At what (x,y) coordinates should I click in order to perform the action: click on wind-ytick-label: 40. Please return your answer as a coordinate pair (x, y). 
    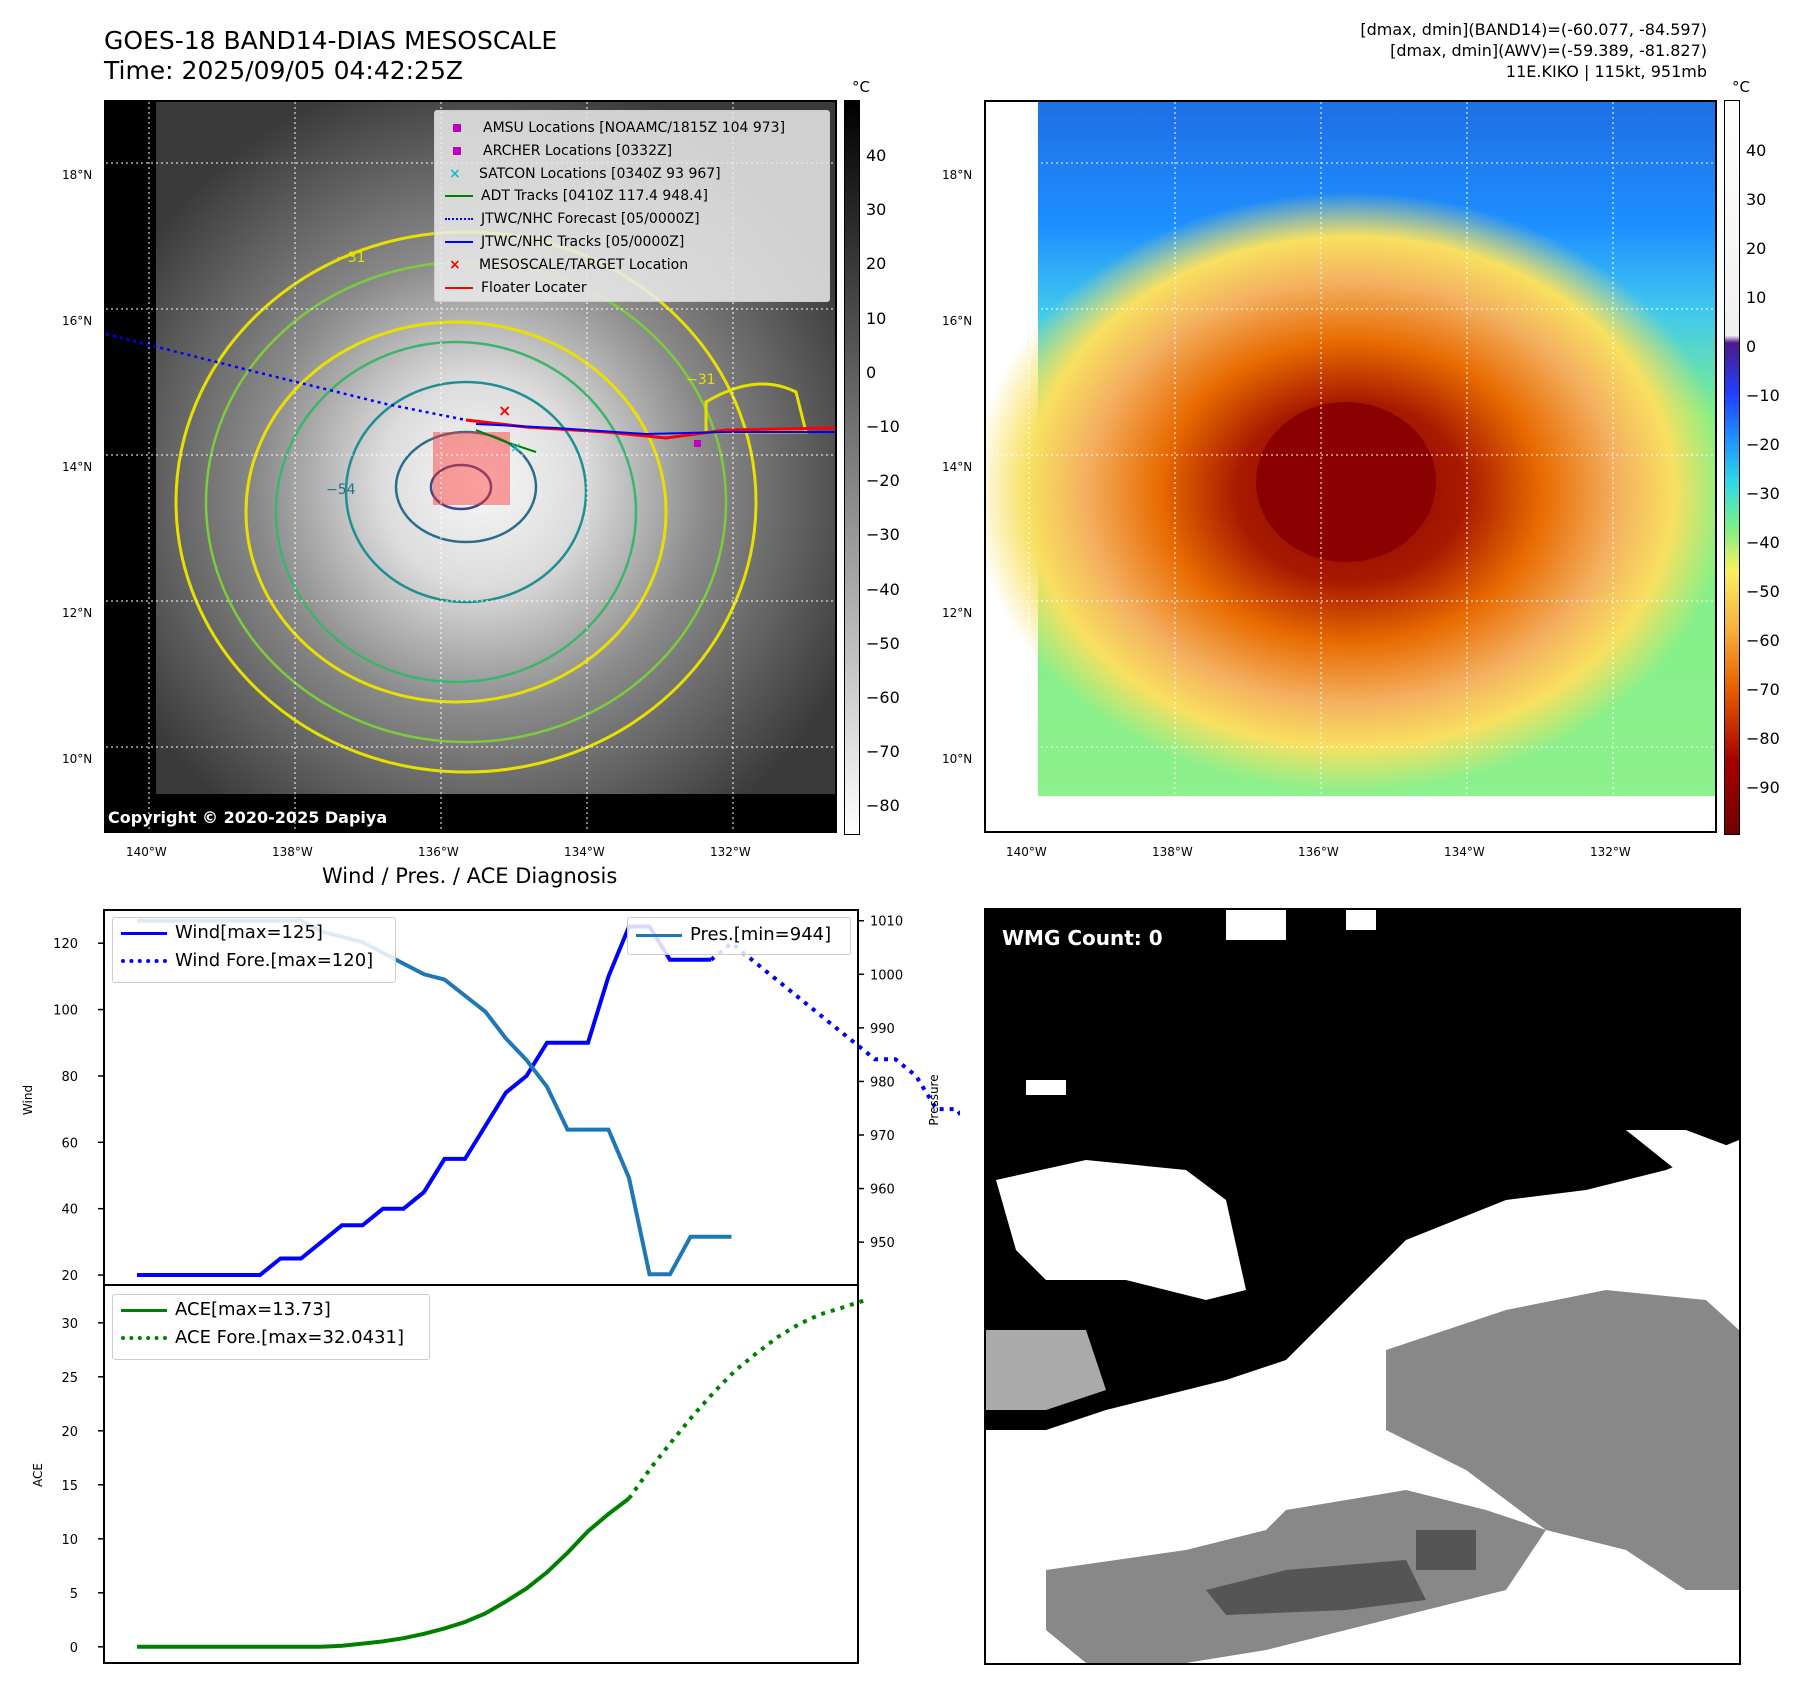
    Looking at the image, I should click on (69, 1210).